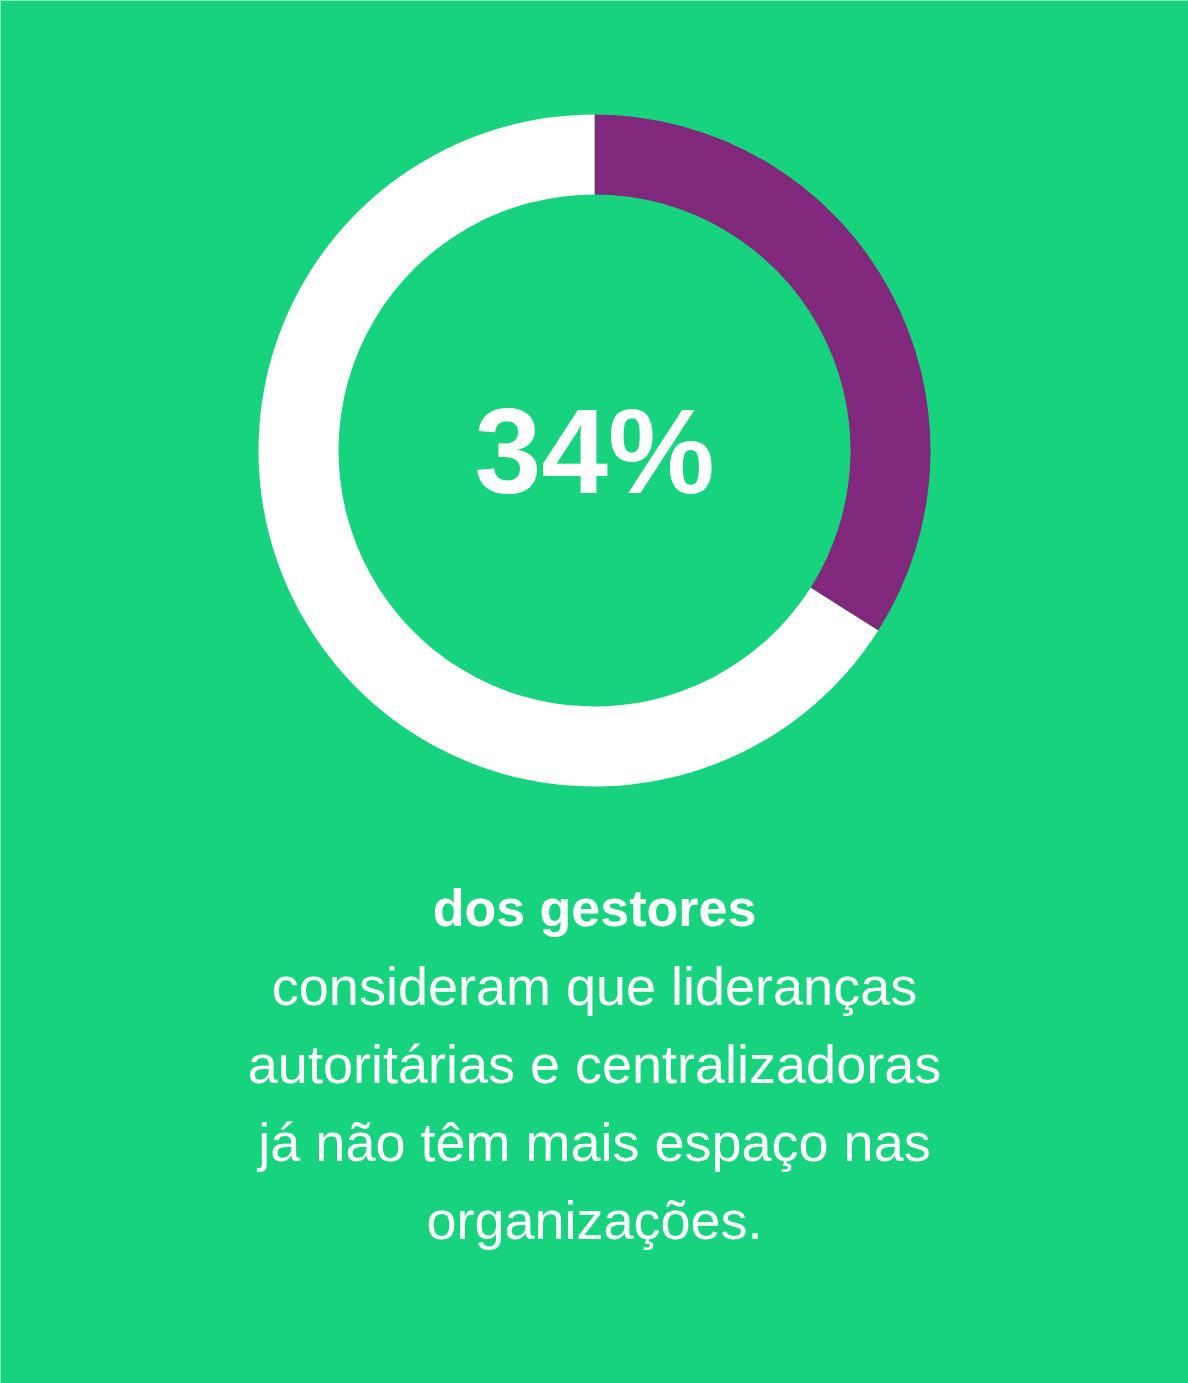 The width and height of the screenshot is (1188, 1383). Describe the element at coordinates (594, 1102) in the screenshot. I see `text: consideram que lideranças autoritárias e centralizadoras já não têm mais espaço nas organizações.` at that location.